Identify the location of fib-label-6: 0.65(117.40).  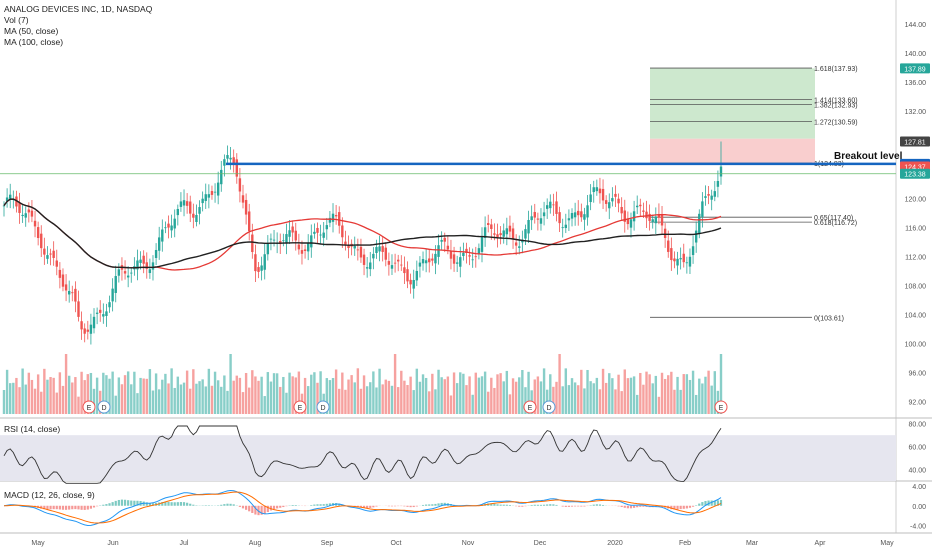
(833, 218).